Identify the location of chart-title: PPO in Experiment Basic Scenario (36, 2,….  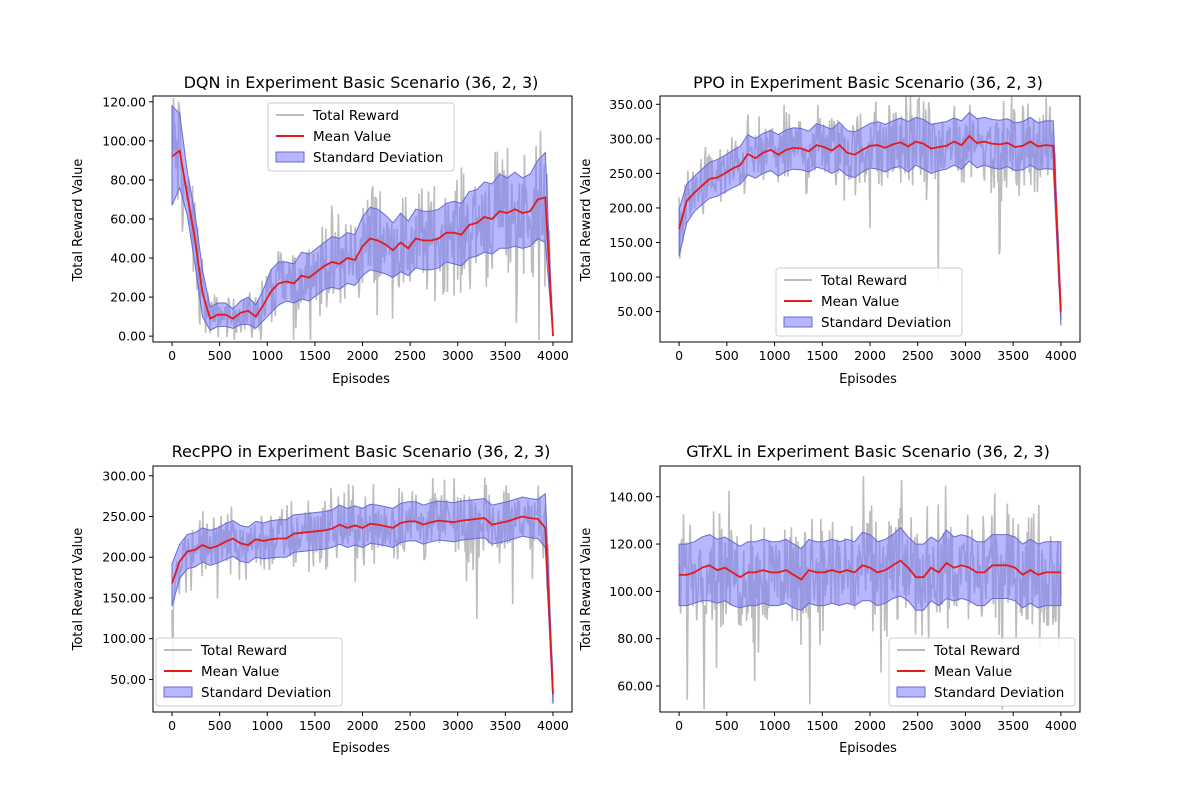
(868, 82).